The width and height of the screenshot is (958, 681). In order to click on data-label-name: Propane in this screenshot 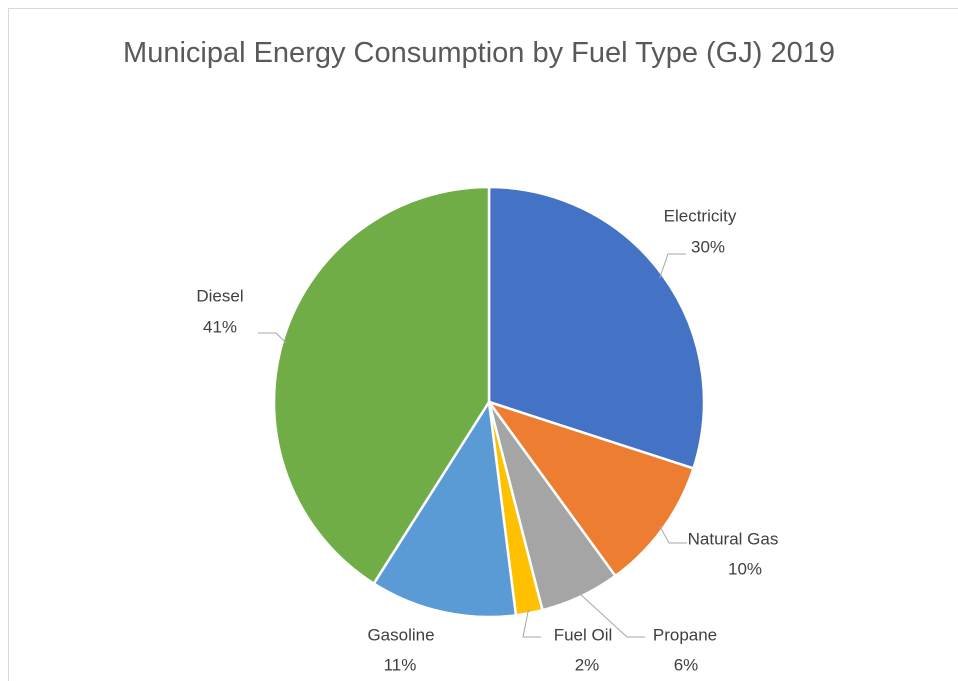, I will do `click(685, 634)`.